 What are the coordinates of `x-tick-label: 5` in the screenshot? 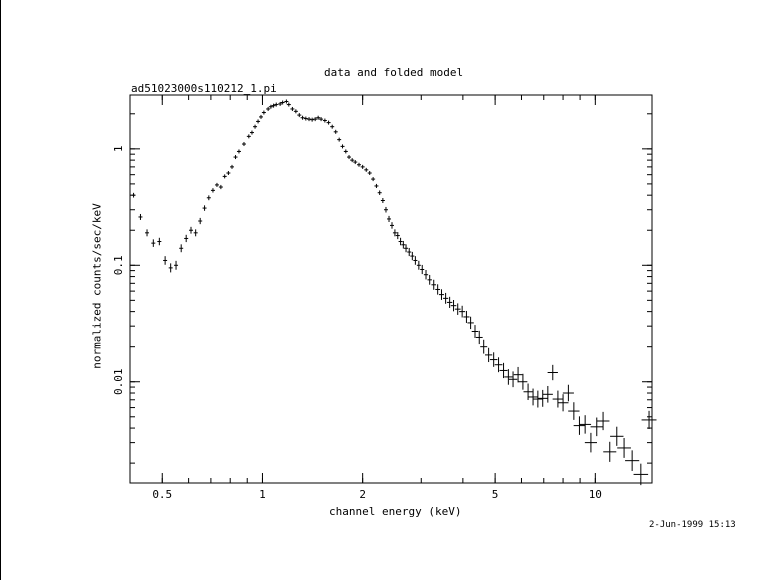 It's located at (495, 494).